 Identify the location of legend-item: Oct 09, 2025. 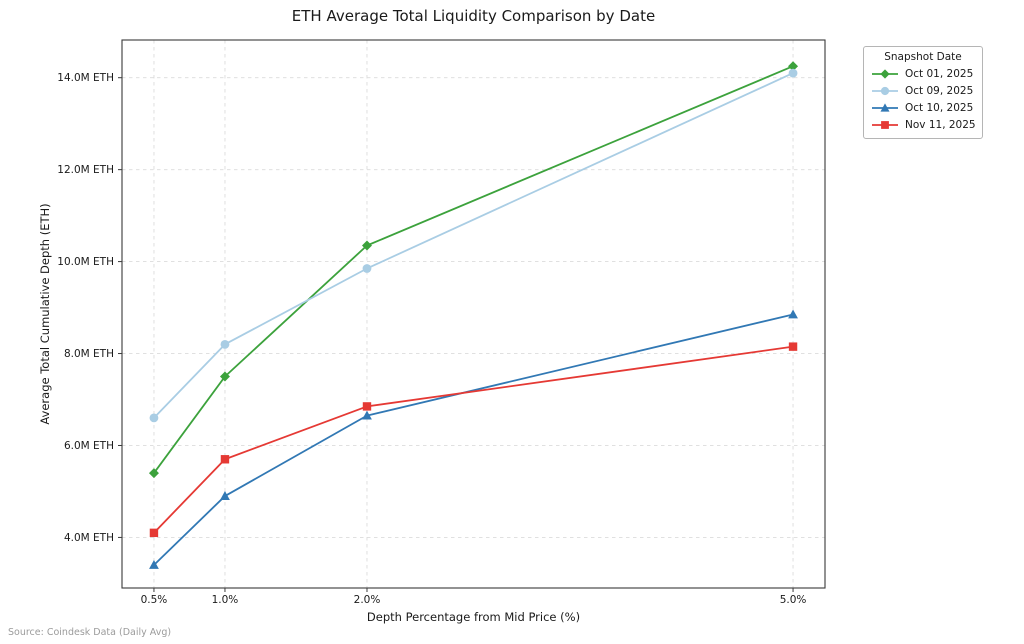
(923, 90).